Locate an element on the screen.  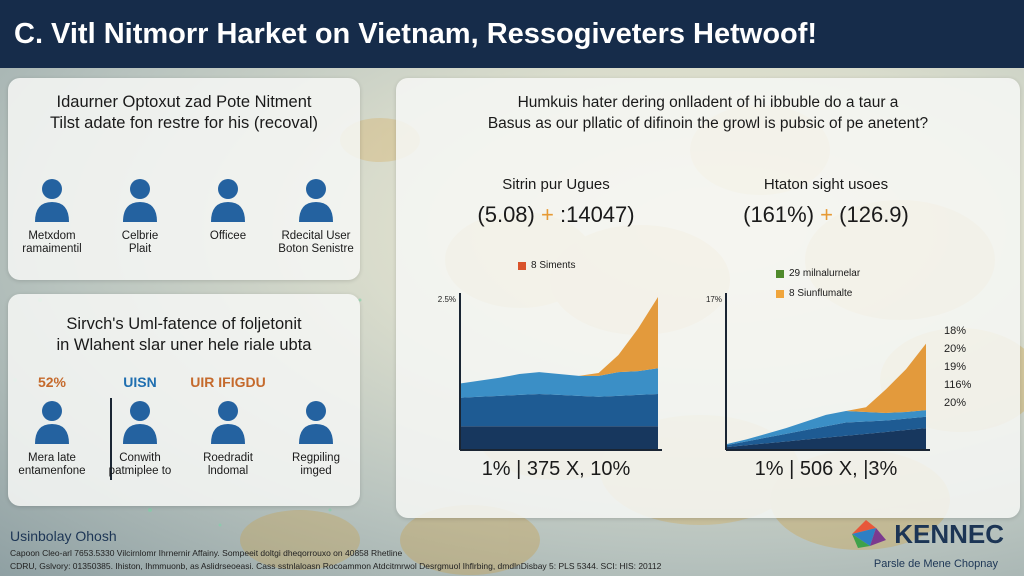
footer-title: Usinbolay Ohosh is located at coordinates (63, 536).